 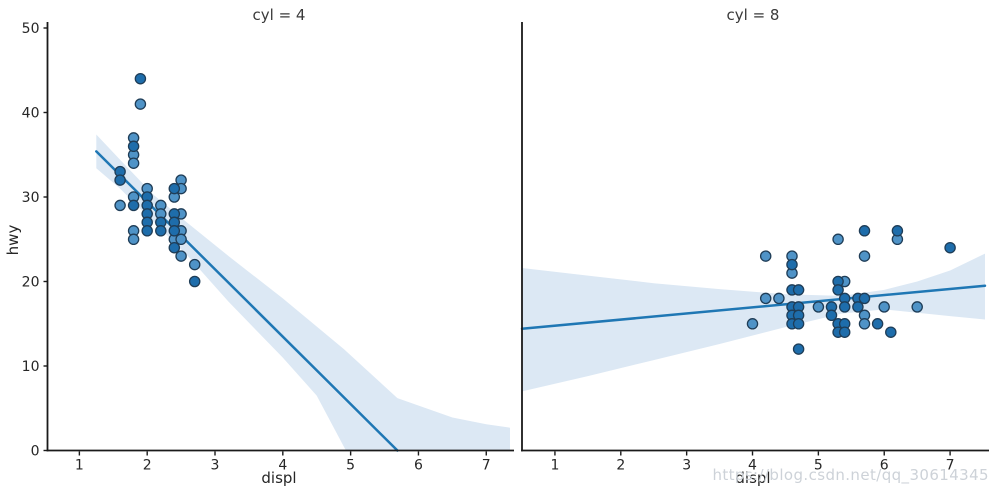 What do you see at coordinates (753, 15) in the screenshot?
I see `panel-title-cyl8: cyl = 8` at bounding box center [753, 15].